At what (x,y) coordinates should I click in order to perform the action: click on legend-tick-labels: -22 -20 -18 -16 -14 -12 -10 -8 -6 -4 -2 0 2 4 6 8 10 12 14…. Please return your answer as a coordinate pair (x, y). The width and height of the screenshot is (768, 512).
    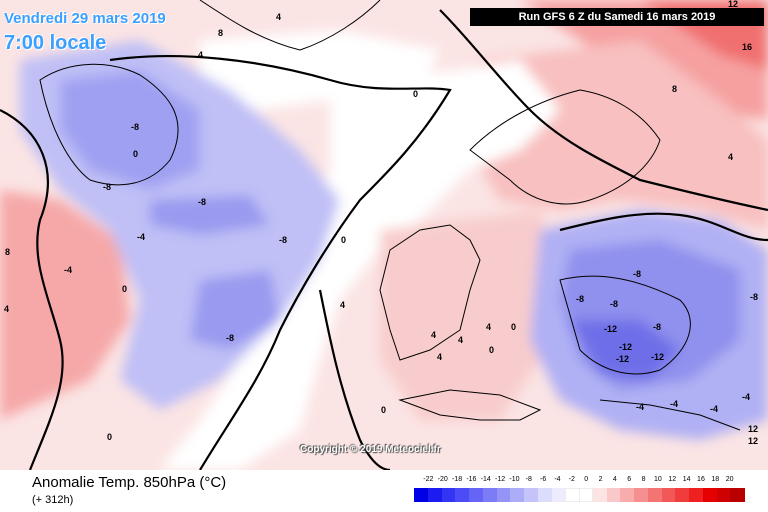
    Looking at the image, I should click on (579, 482).